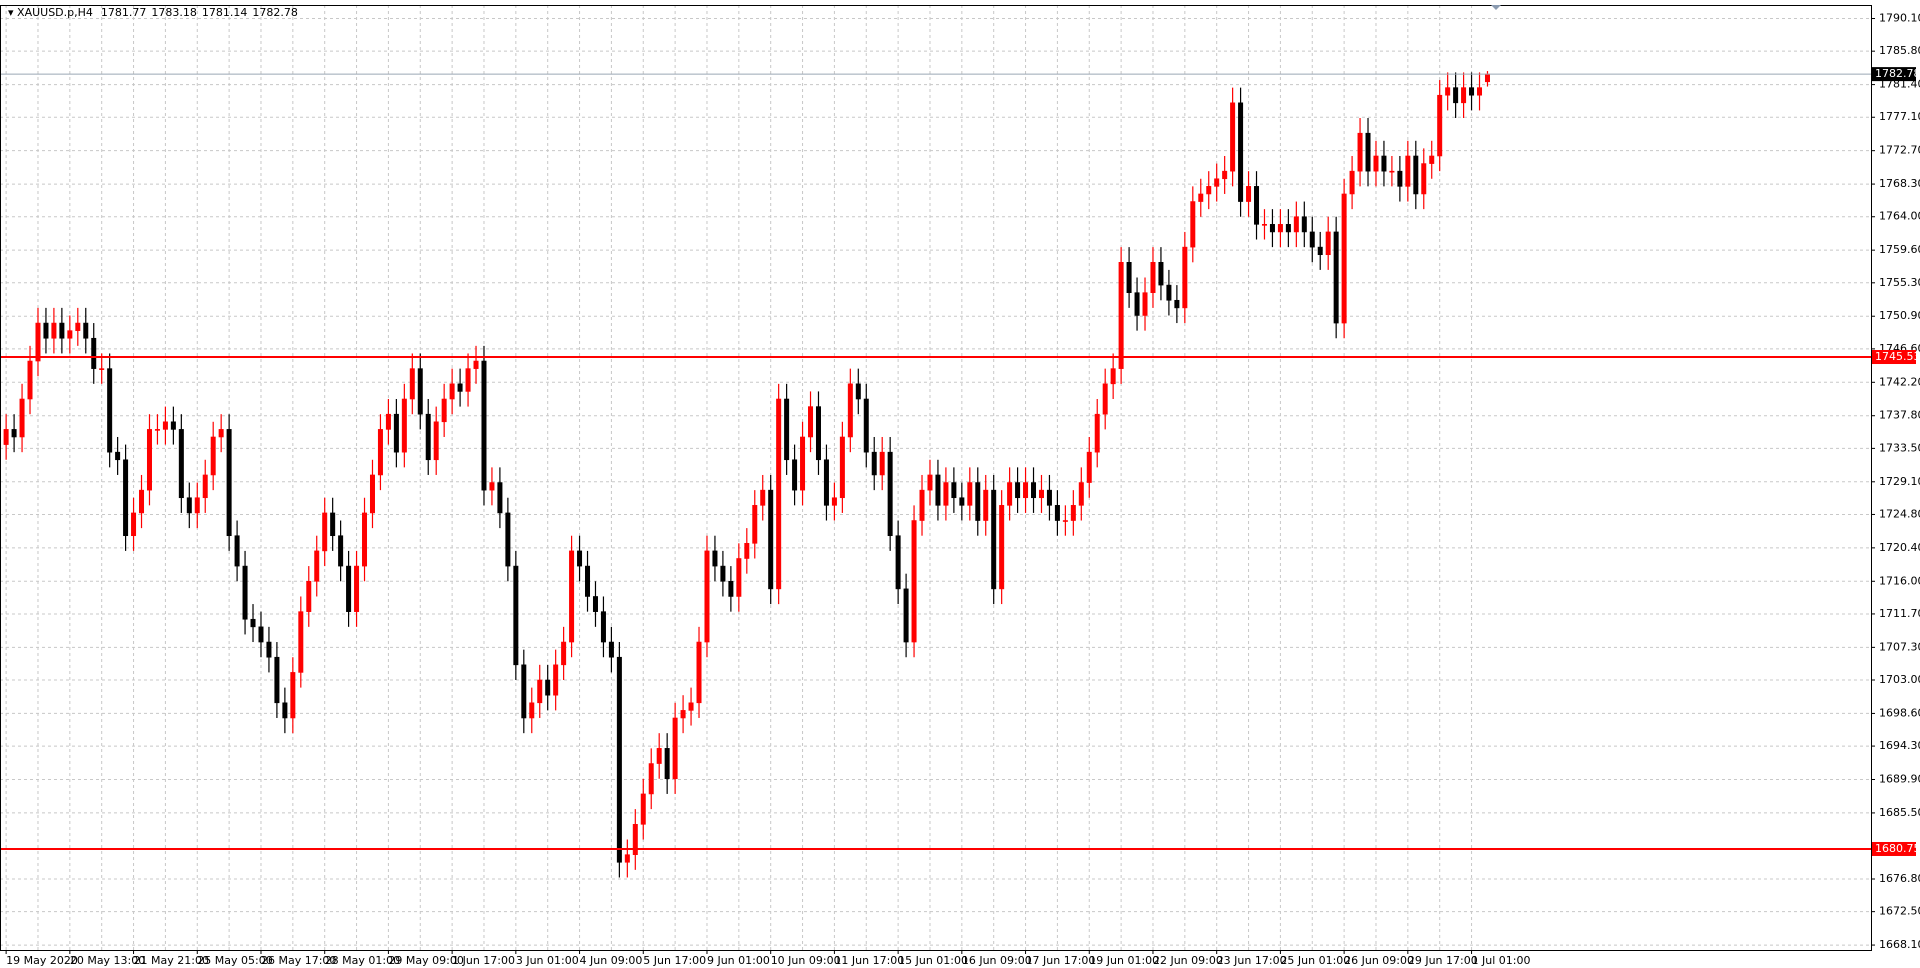  I want to click on y-tick-label: 1685.50, so click(1899, 812).